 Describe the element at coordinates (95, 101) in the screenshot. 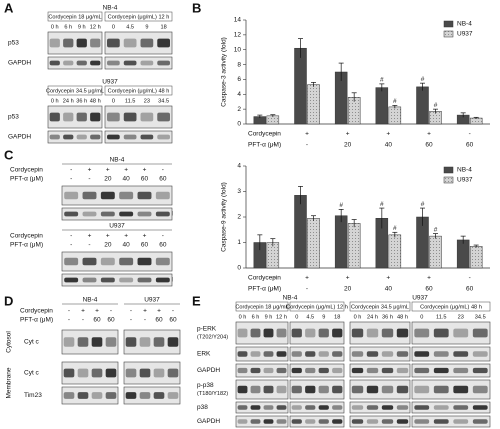

I see `lane-label: 48 h` at that location.